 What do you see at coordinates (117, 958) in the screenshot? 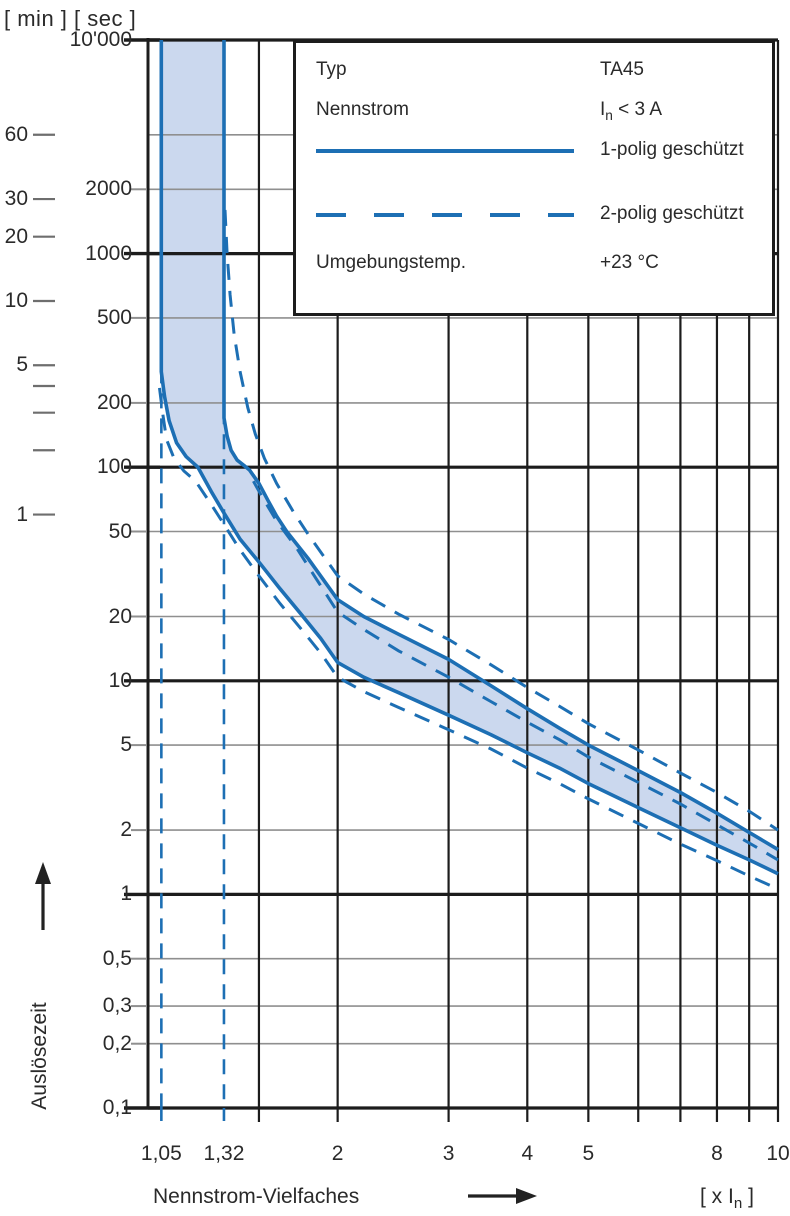
I see `y-tick-label-sec-0,5: 0,5` at bounding box center [117, 958].